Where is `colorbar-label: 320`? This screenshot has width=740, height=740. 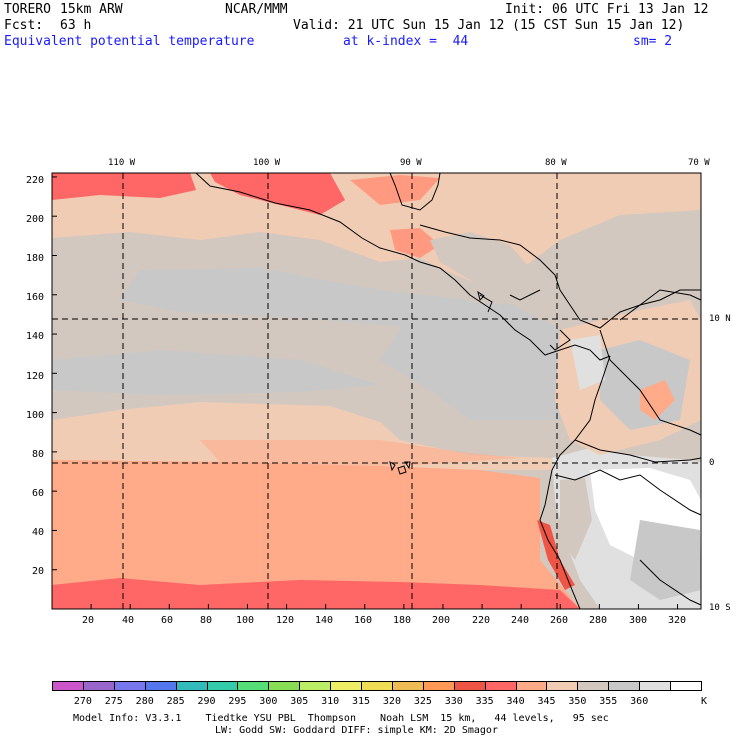 colorbar-label: 320 is located at coordinates (391, 701).